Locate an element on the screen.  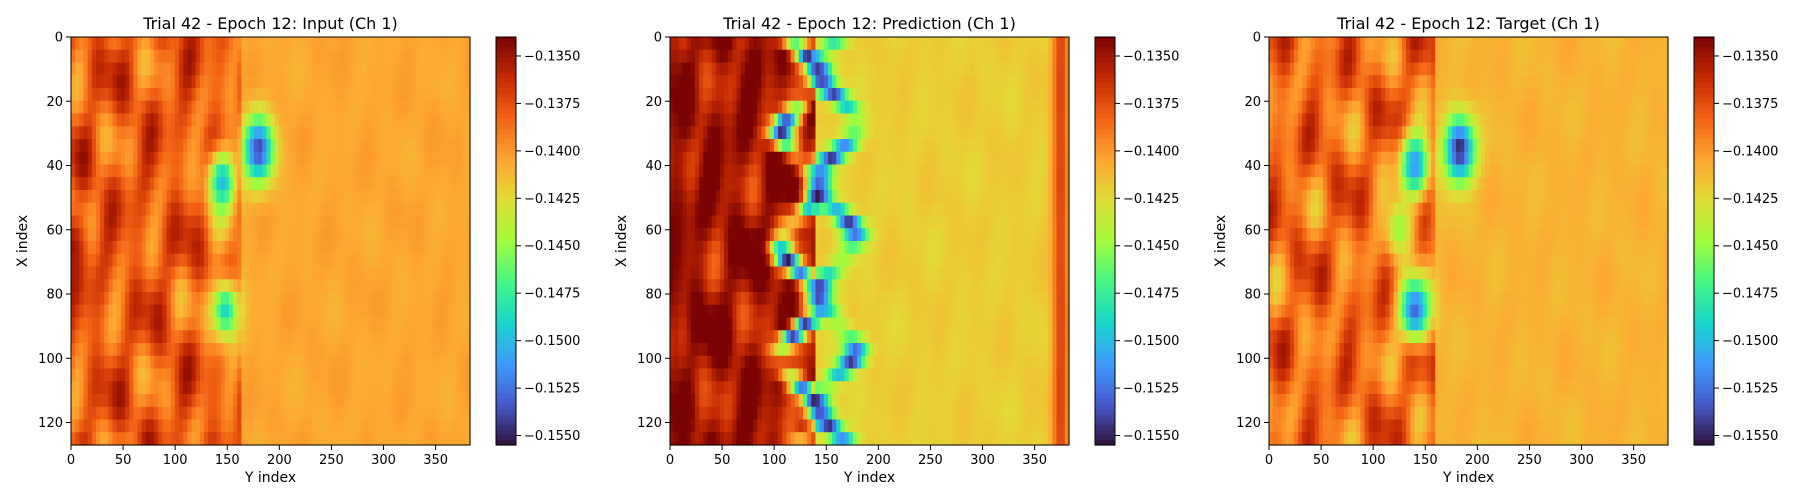
colorbar-tick-label: −0.1350 is located at coordinates (552, 56).